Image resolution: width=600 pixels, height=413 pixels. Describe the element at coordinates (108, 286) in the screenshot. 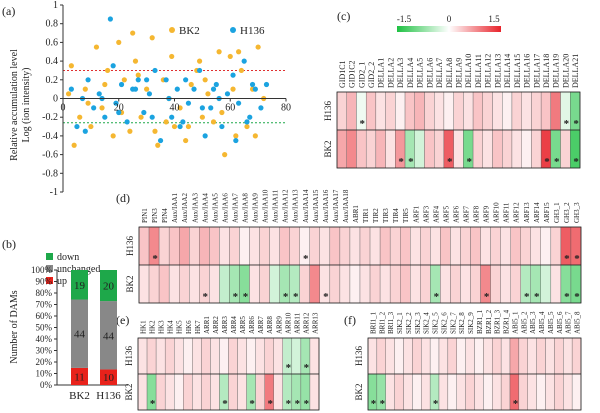

I see `bar-segment-down` at that location.